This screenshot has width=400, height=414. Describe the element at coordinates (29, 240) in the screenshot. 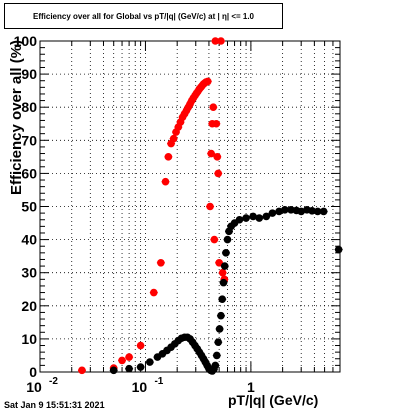

I see `y-tick-label: 40` at that location.